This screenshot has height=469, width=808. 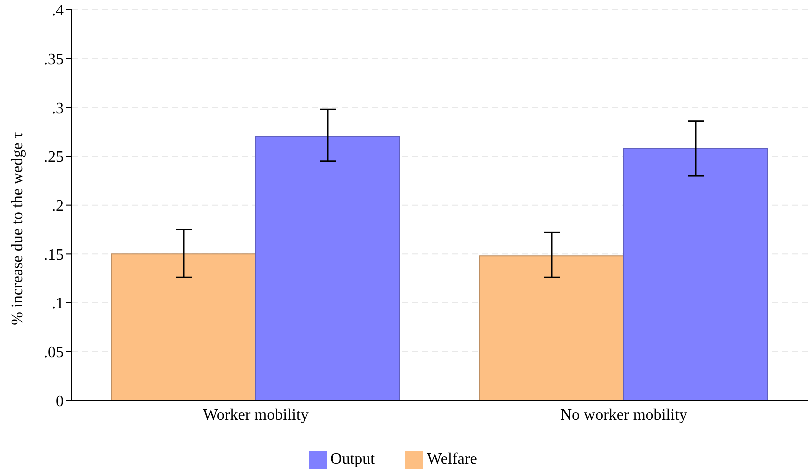 What do you see at coordinates (58, 109) in the screenshot?
I see `y-tick-label: .3` at bounding box center [58, 109].